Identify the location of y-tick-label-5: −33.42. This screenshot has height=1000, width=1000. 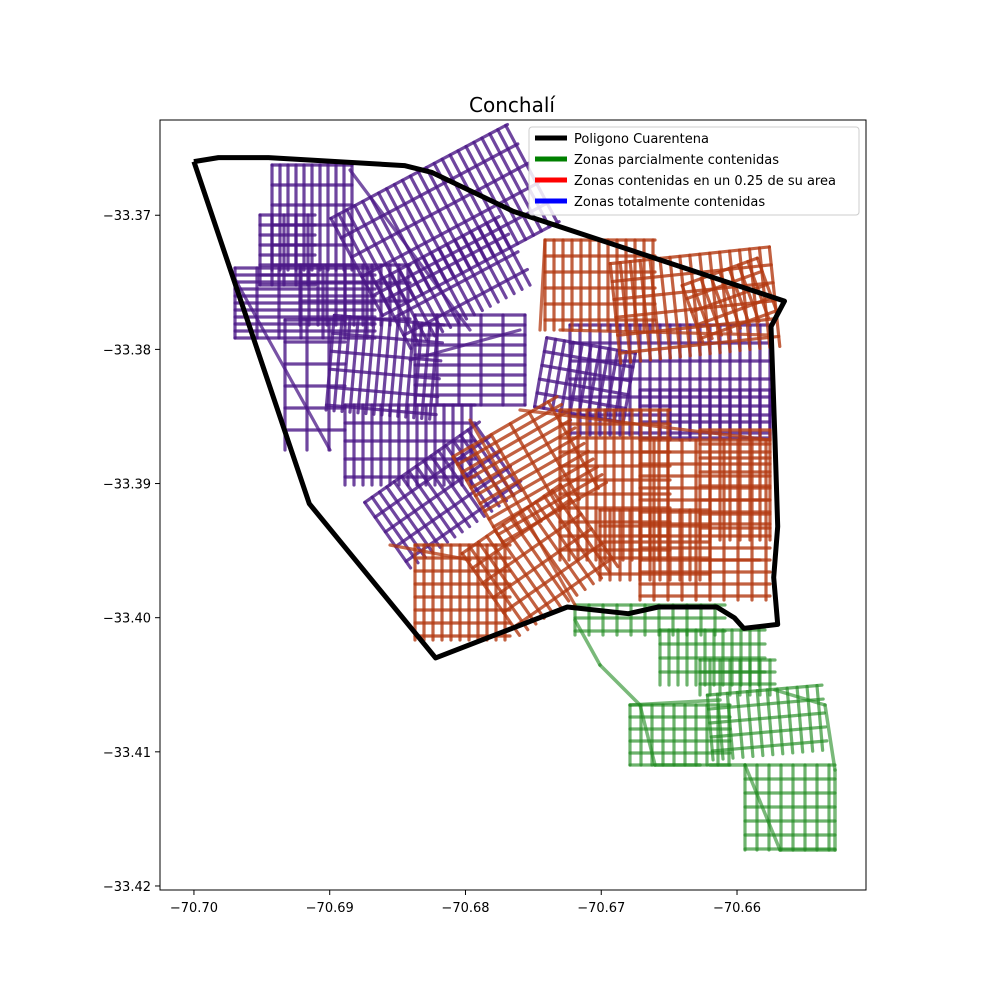
(127, 887).